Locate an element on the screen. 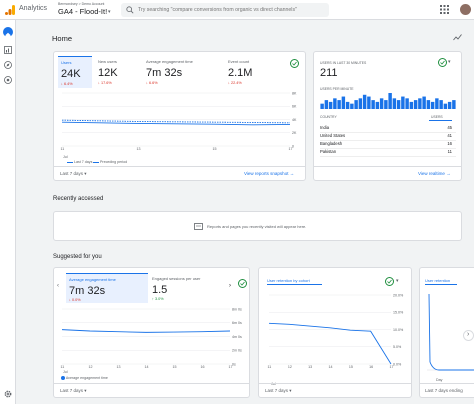 The height and width of the screenshot is (404, 474). metric-event-count: Event count 2.1M ↓ 22.4% is located at coordinates (248, 72).